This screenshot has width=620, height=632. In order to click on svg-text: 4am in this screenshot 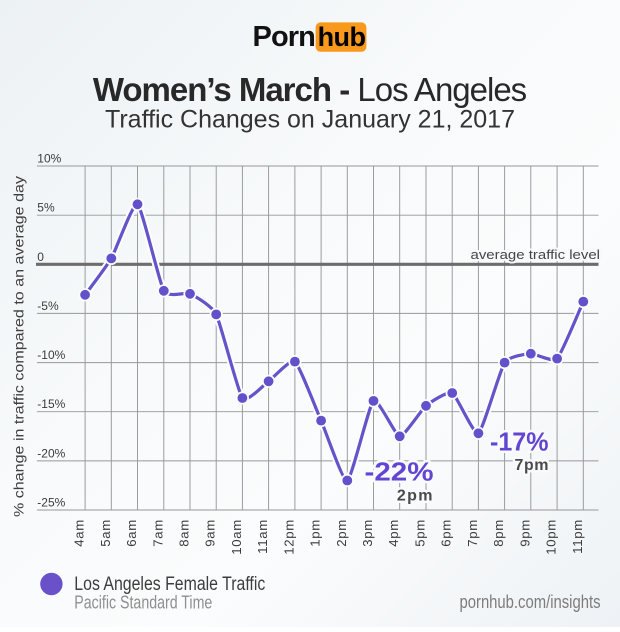, I will do `click(79, 533)`.